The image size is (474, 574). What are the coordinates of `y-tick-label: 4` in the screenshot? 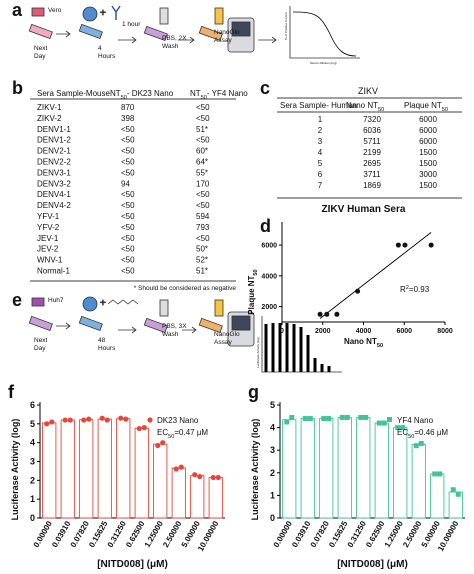 It's located at (32, 443).